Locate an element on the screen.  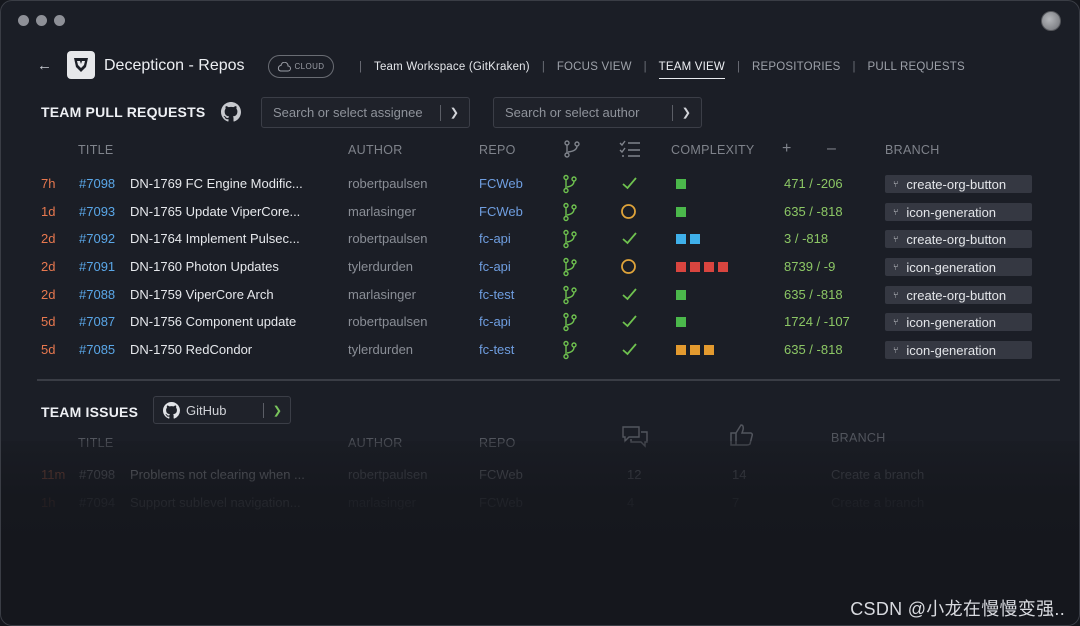
tab-pull-requests: PULL REQUESTS is located at coordinates (916, 67).